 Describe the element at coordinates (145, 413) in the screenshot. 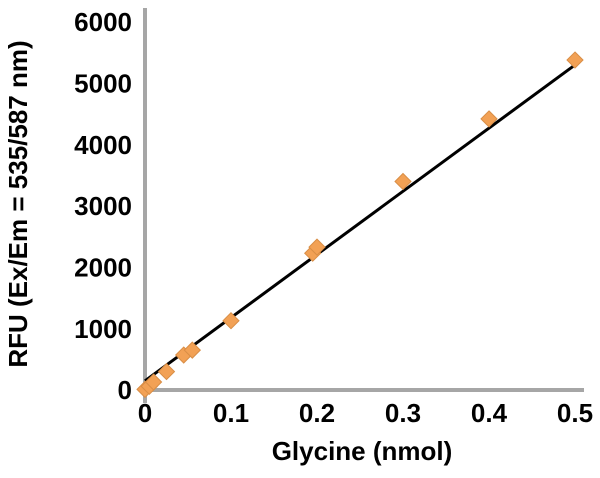

I see `x-tick-label: 0` at that location.